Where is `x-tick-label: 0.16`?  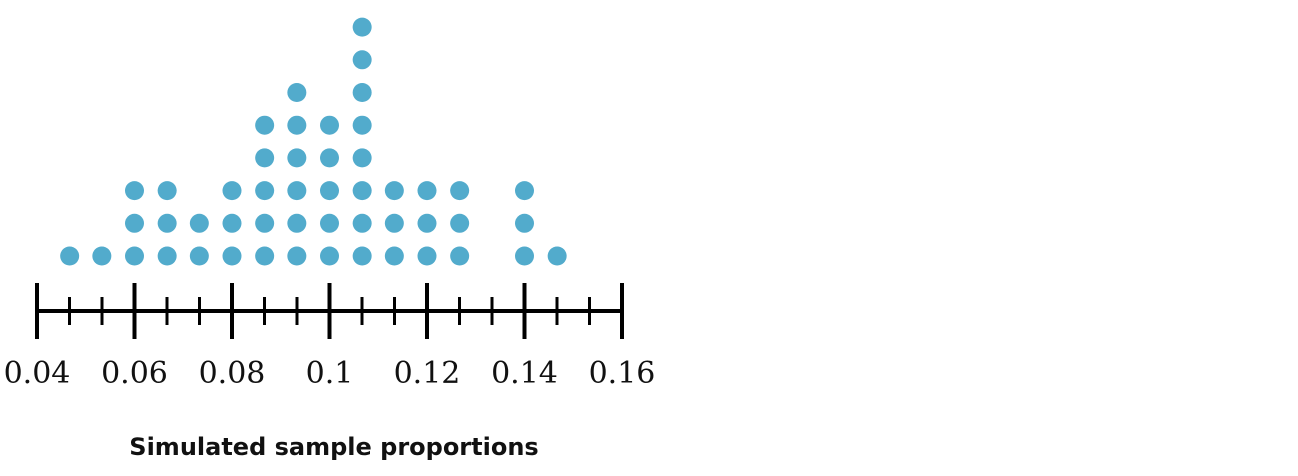
x-tick-label: 0.16 is located at coordinates (622, 373).